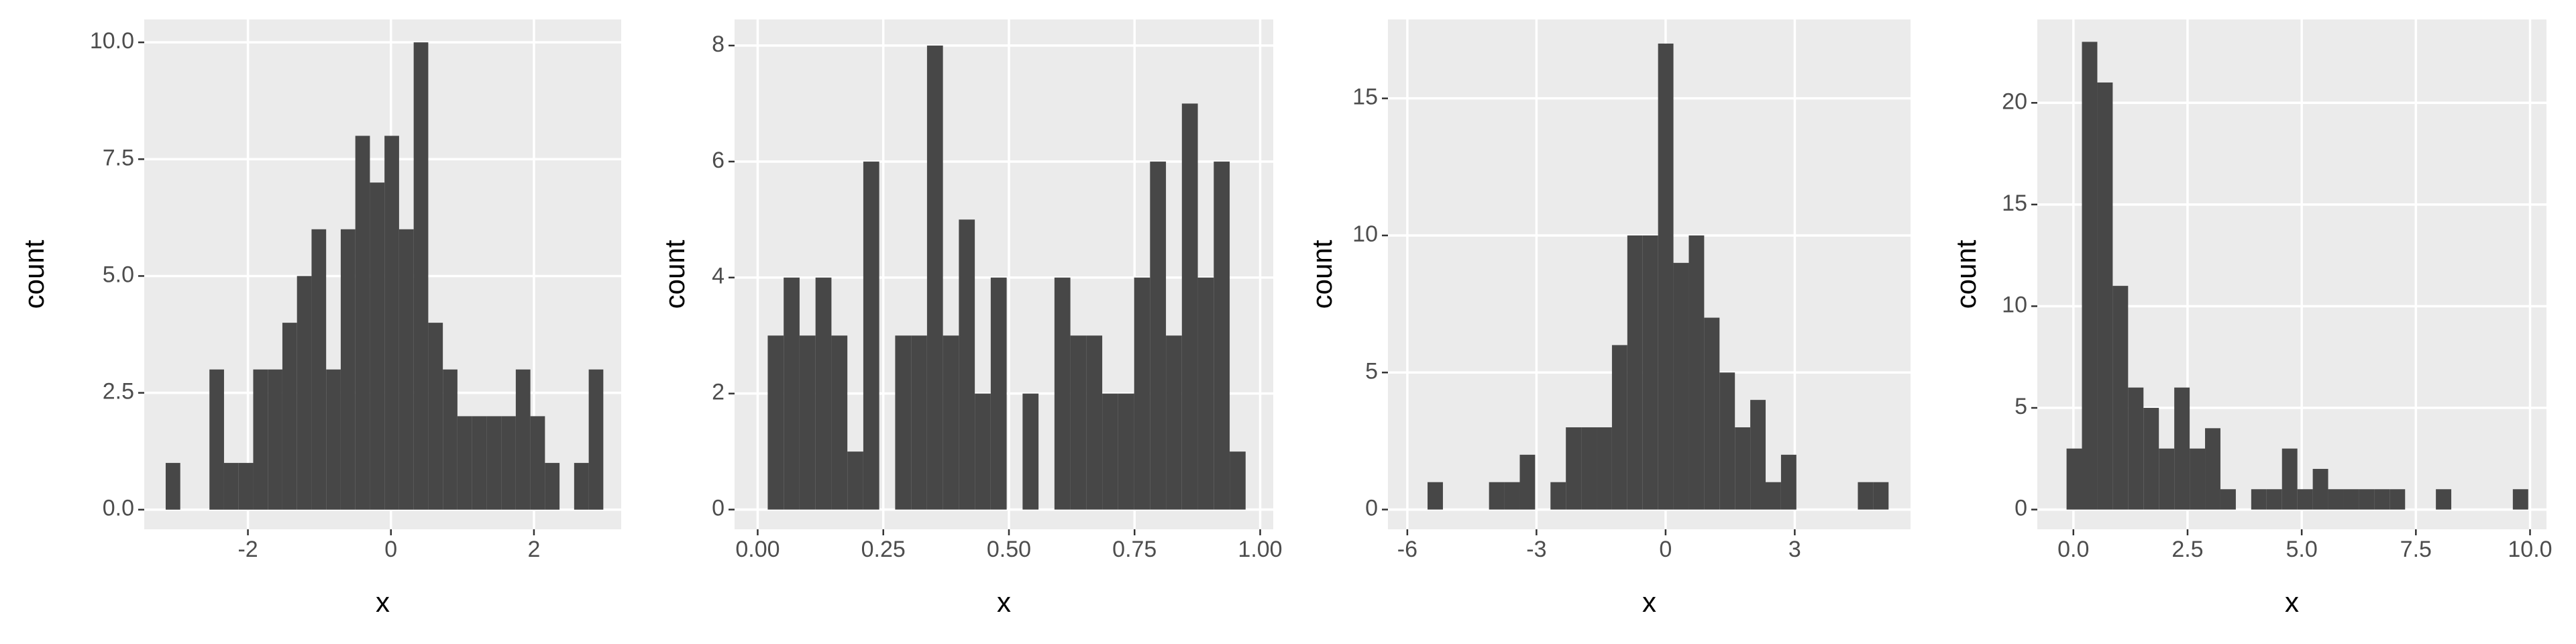 The image size is (2576, 644). Describe the element at coordinates (1009, 549) in the screenshot. I see `x-tick-label: 0.50` at that location.